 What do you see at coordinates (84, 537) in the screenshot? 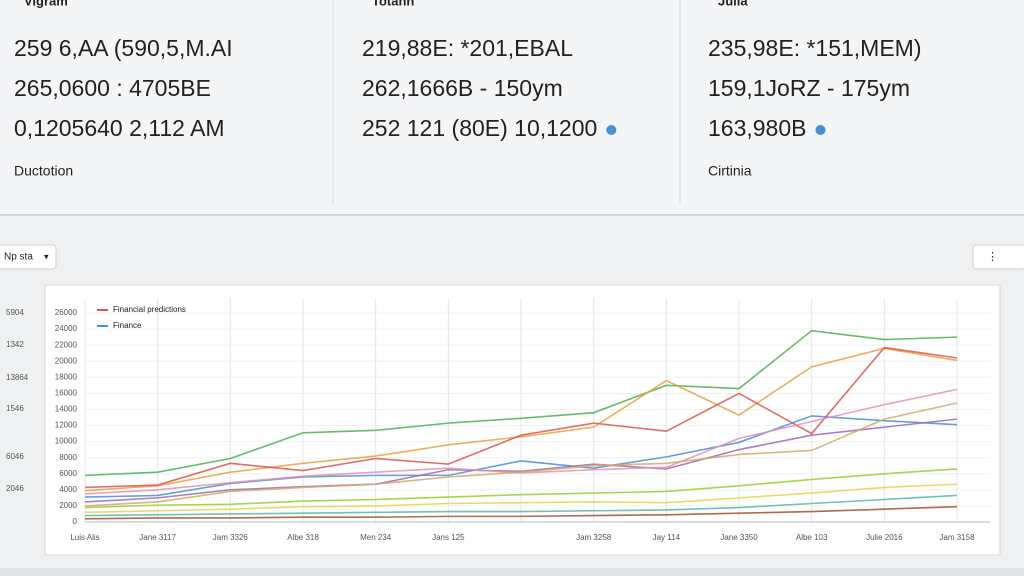
I see `x-tick-label: Luis Alis` at bounding box center [84, 537].